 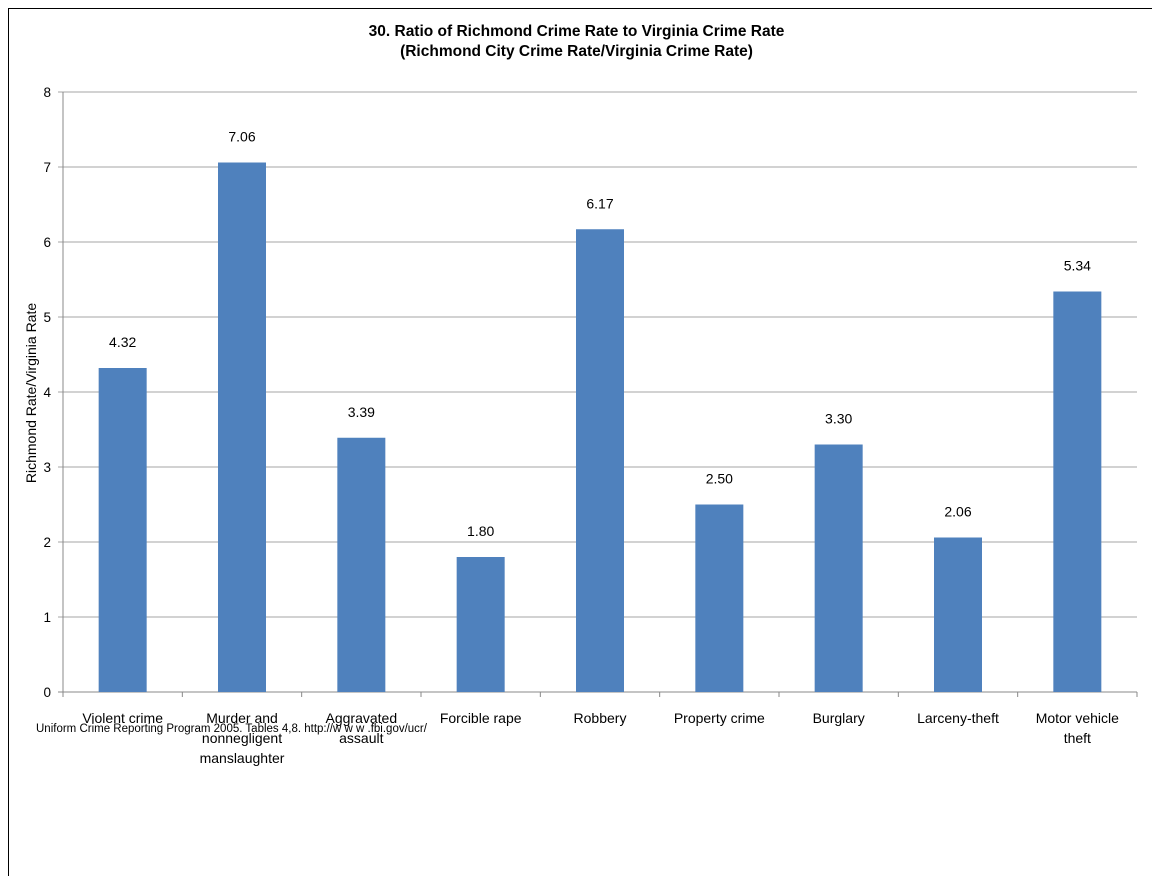 What do you see at coordinates (47, 167) in the screenshot?
I see `y-tick-label: 7` at bounding box center [47, 167].